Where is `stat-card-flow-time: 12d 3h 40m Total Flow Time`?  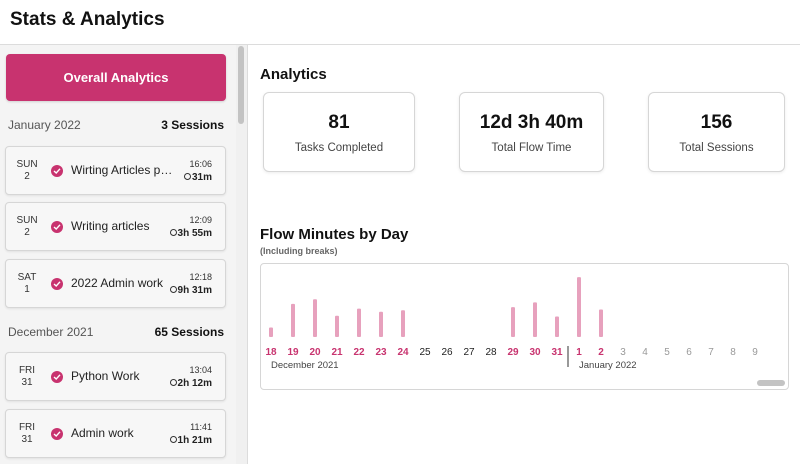
stat-card-flow-time: 12d 3h 40m Total Flow Time is located at coordinates (531, 132).